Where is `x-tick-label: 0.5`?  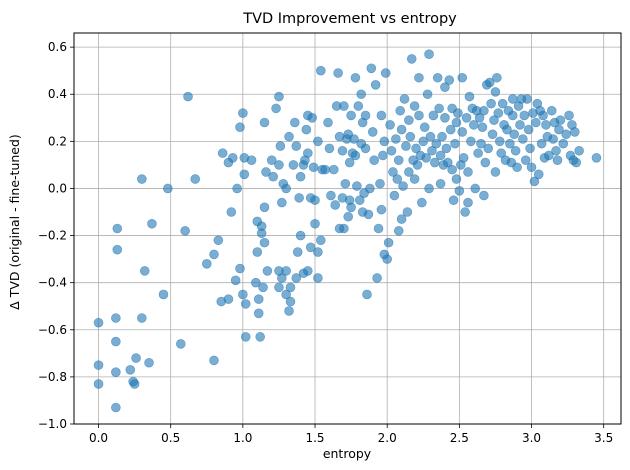
x-tick-label: 0.5 is located at coordinates (170, 438).